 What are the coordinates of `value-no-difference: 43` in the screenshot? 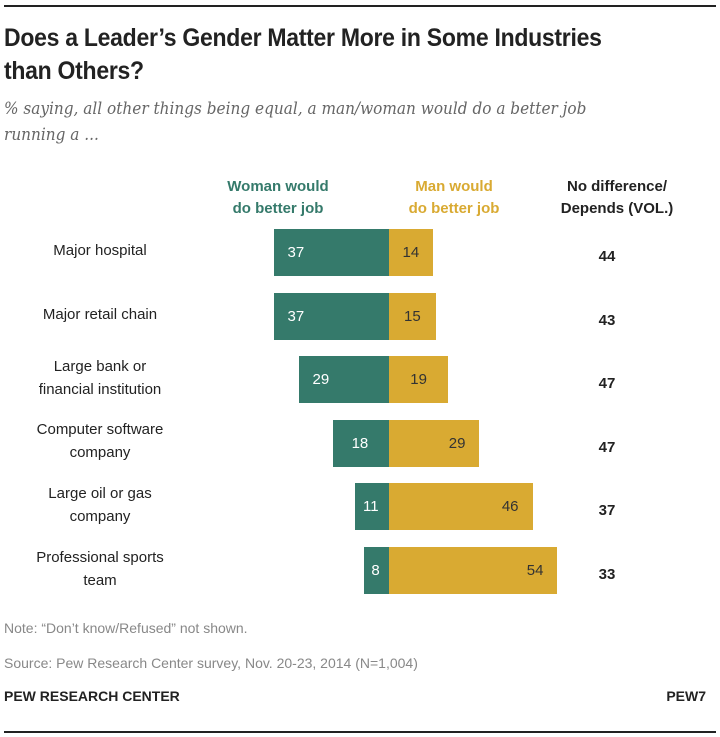 It's located at (607, 320).